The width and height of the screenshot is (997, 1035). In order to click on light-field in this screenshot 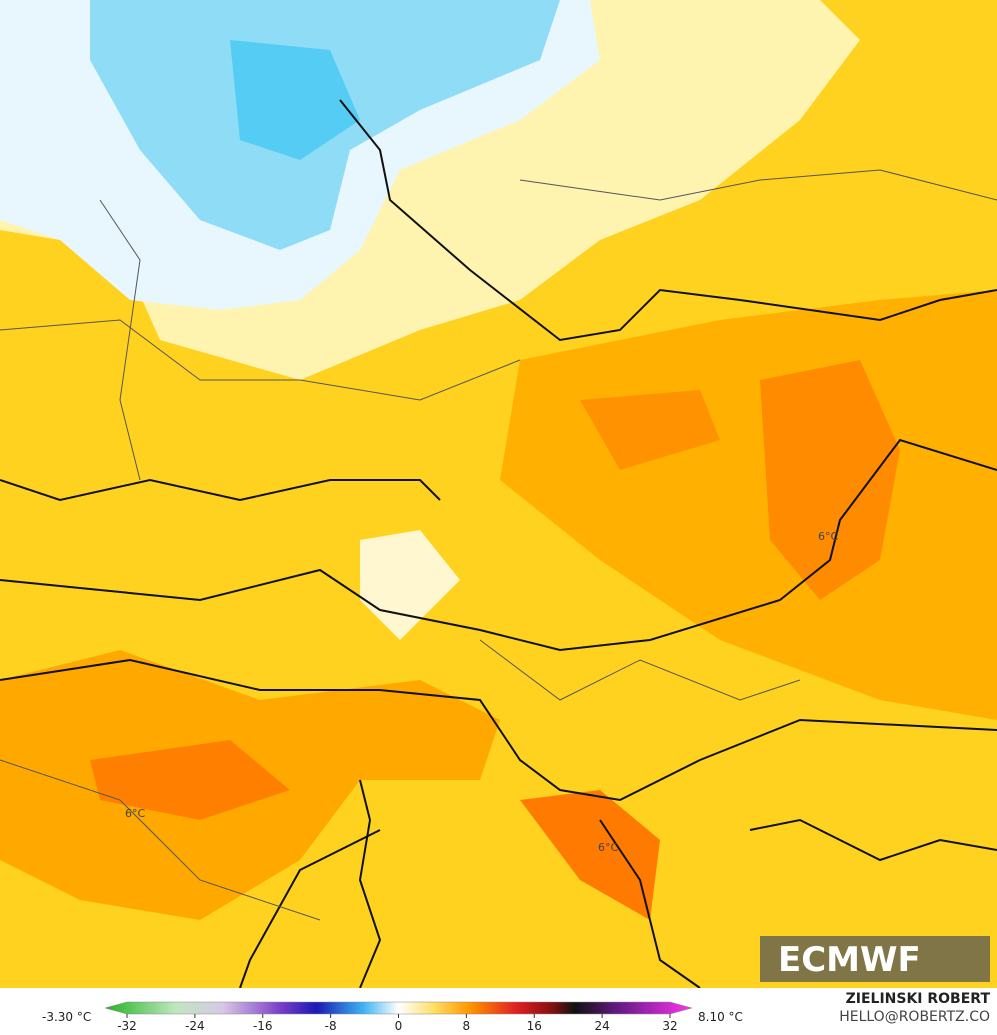, I will do `click(410, 585)`.